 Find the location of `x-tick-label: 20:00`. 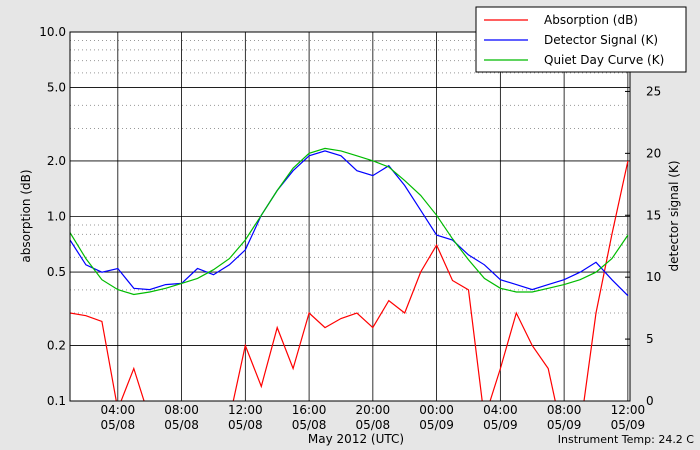

x-tick-label: 20:00 is located at coordinates (373, 410).